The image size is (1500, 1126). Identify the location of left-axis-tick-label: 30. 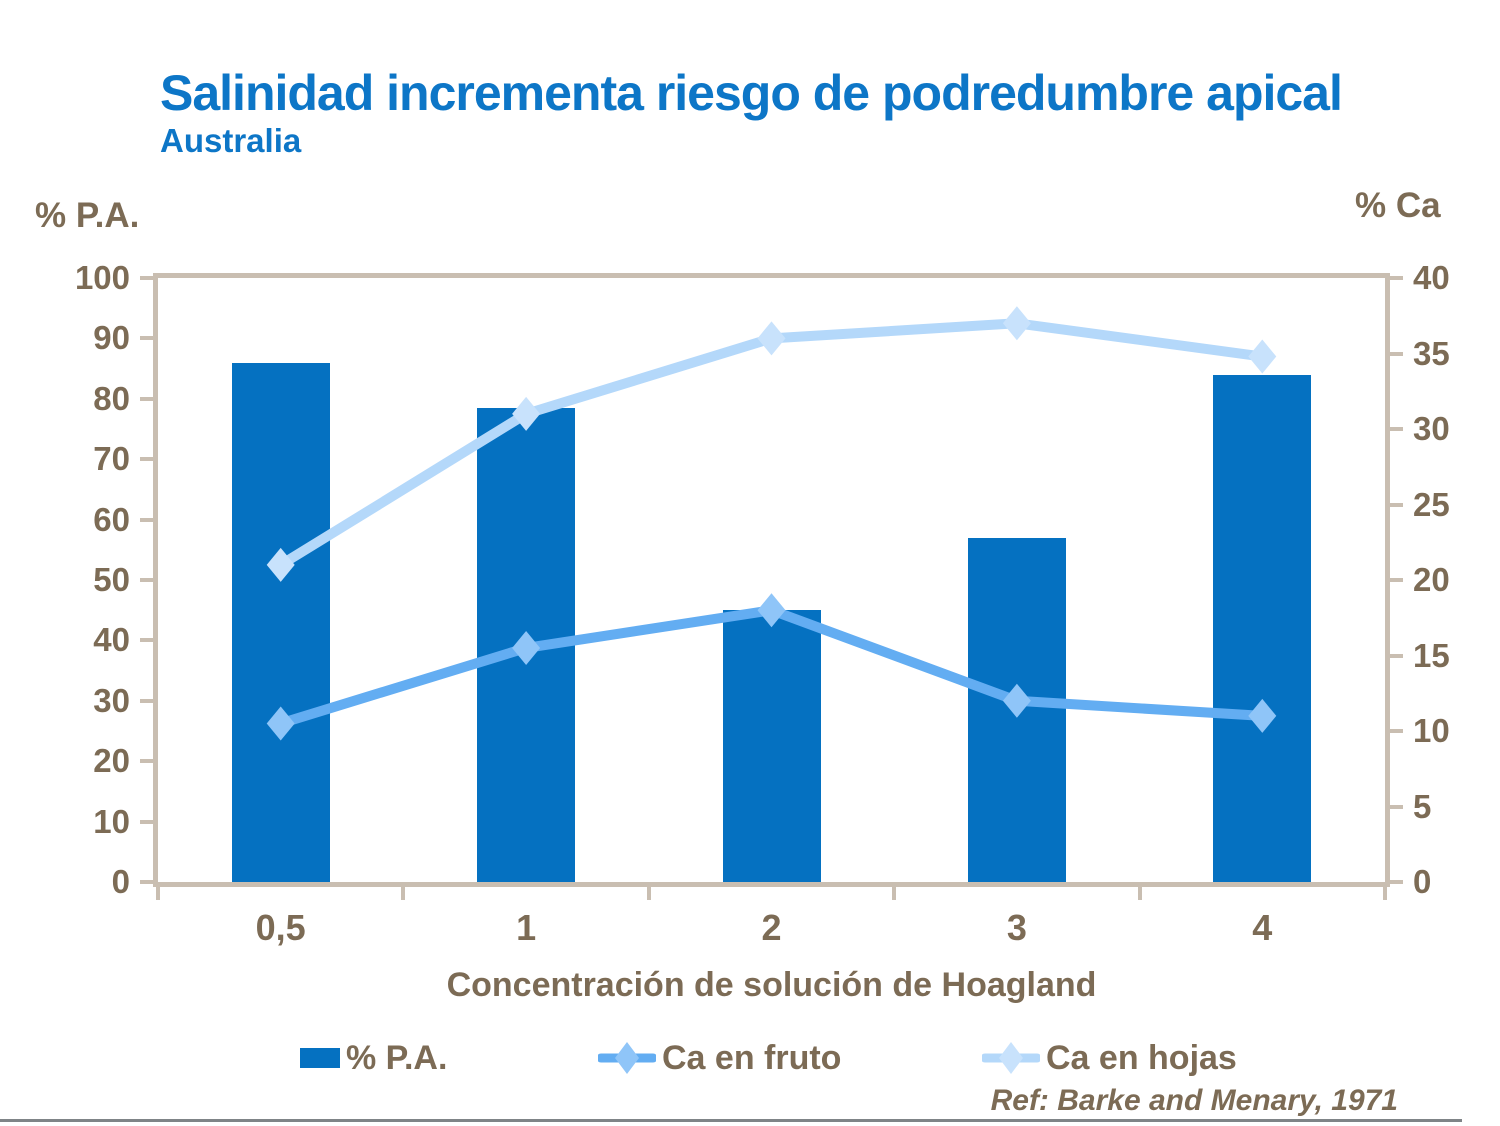
(111, 700).